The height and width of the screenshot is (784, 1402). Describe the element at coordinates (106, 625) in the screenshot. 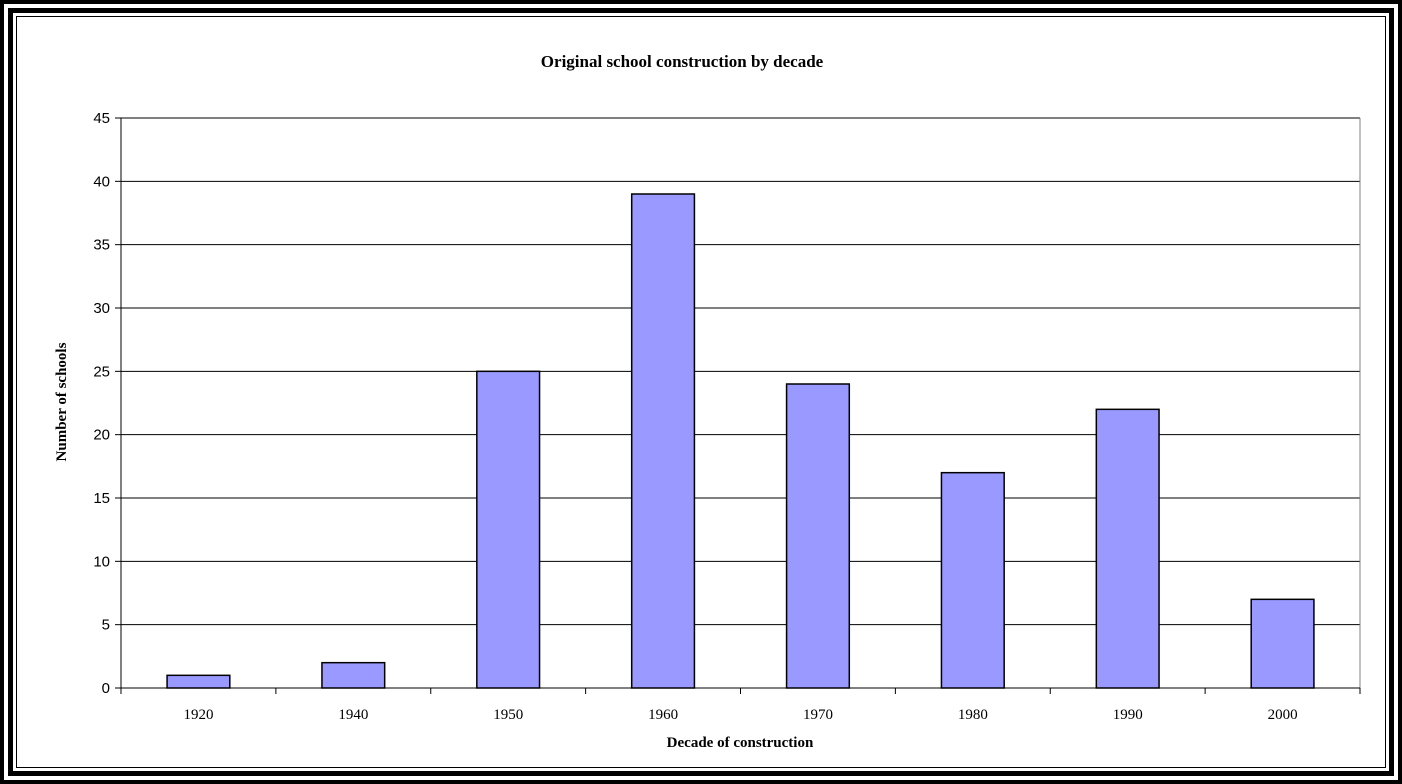

I see `y-tick-label-5: 5` at that location.